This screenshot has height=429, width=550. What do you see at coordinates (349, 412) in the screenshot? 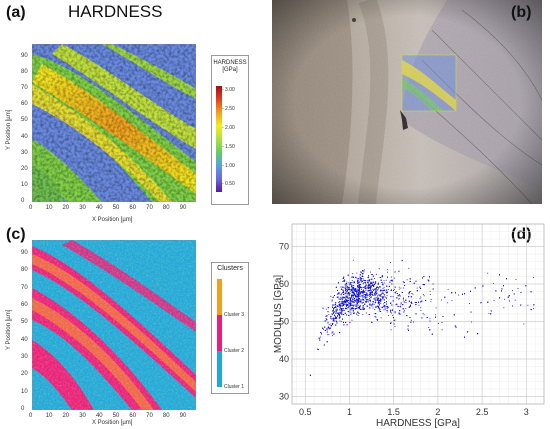
I see `x-tick-label: 1` at bounding box center [349, 412].